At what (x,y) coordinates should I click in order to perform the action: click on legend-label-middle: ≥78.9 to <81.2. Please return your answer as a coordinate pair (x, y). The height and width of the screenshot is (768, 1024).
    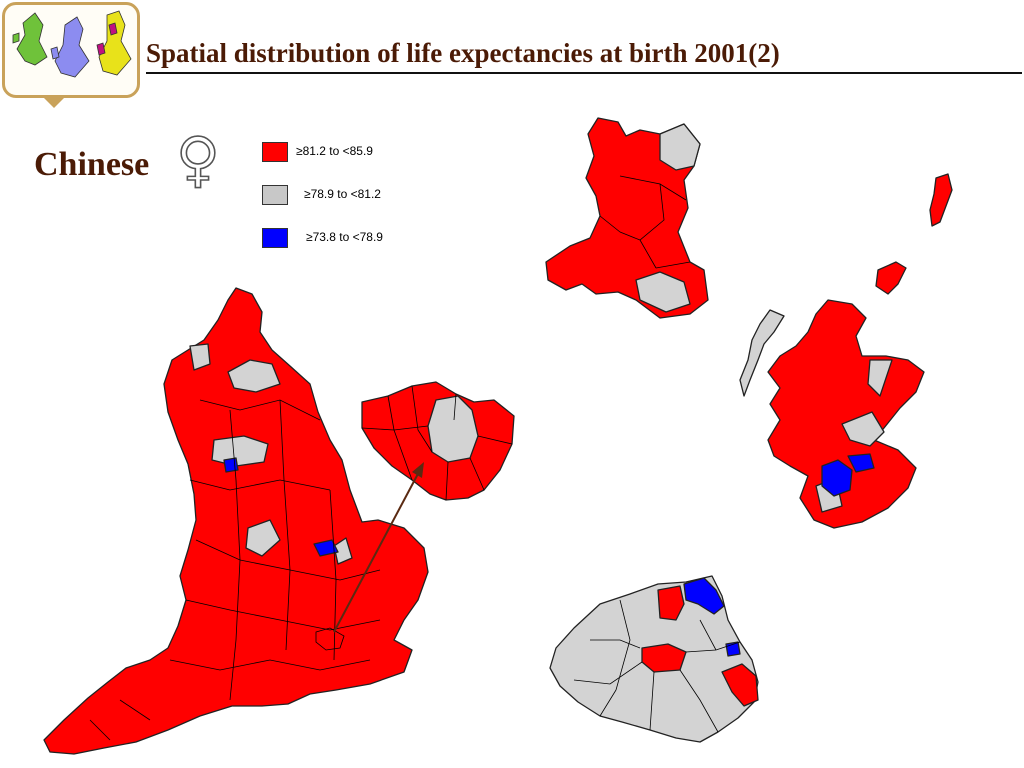
    Looking at the image, I should click on (342, 194).